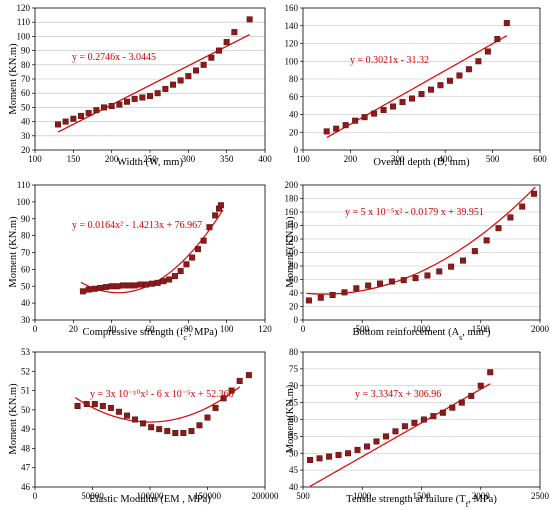 This screenshot has height=510, width=550. What do you see at coordinates (294, 403) in the screenshot?
I see `y-tick-label: 65` at bounding box center [294, 403].